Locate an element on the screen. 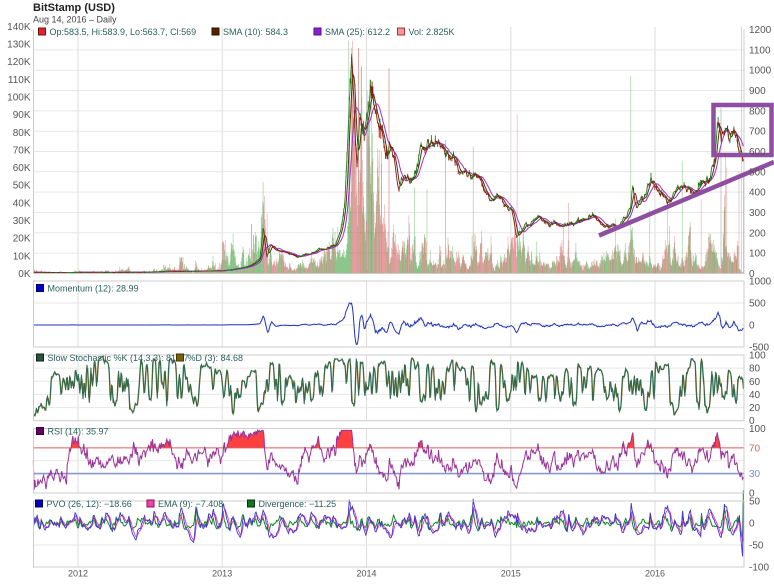 The width and height of the screenshot is (774, 585). svg-text: 400 is located at coordinates (757, 193).